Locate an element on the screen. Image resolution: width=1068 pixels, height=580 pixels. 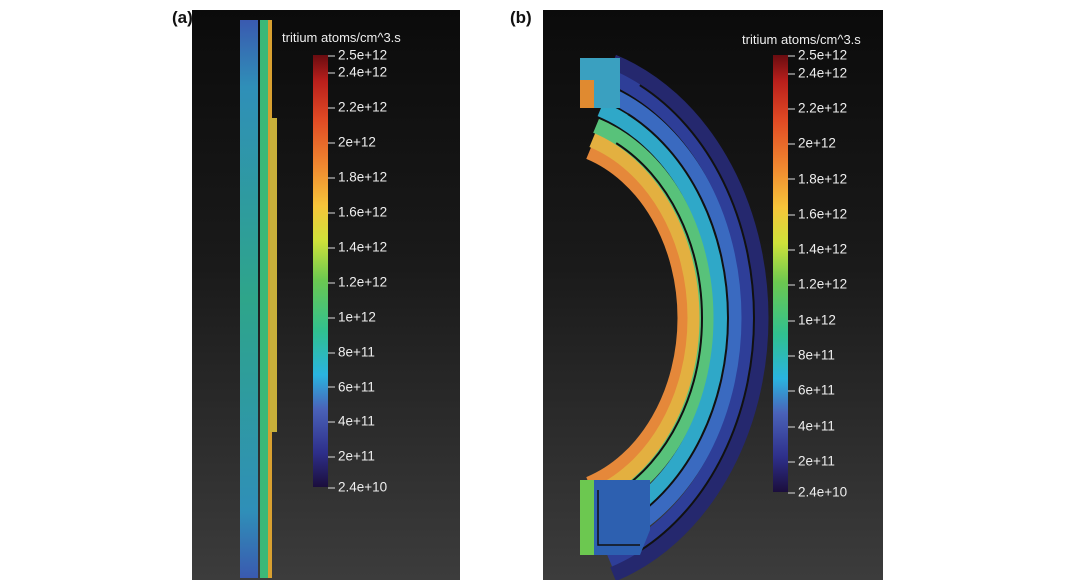
colorbar-a is located at coordinates (320, 271).